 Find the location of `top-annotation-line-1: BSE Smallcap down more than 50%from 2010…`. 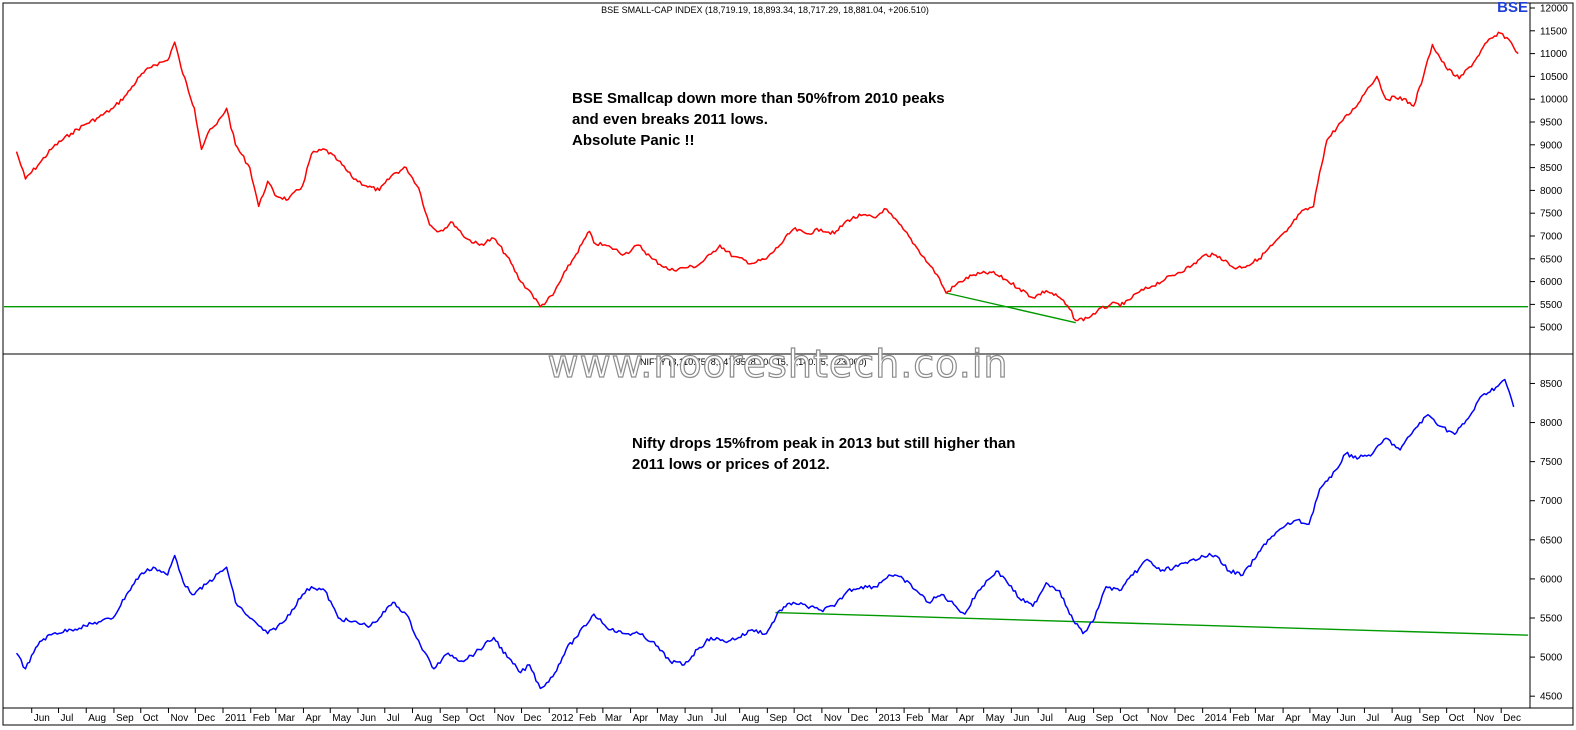

top-annotation-line-1: BSE Smallcap down more than 50%from 2010… is located at coordinates (758, 98).